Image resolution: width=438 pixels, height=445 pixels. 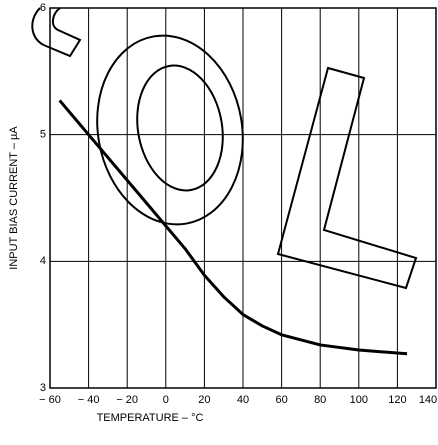 What do you see at coordinates (204, 400) in the screenshot?
I see `x-tick-label: 20` at bounding box center [204, 400].